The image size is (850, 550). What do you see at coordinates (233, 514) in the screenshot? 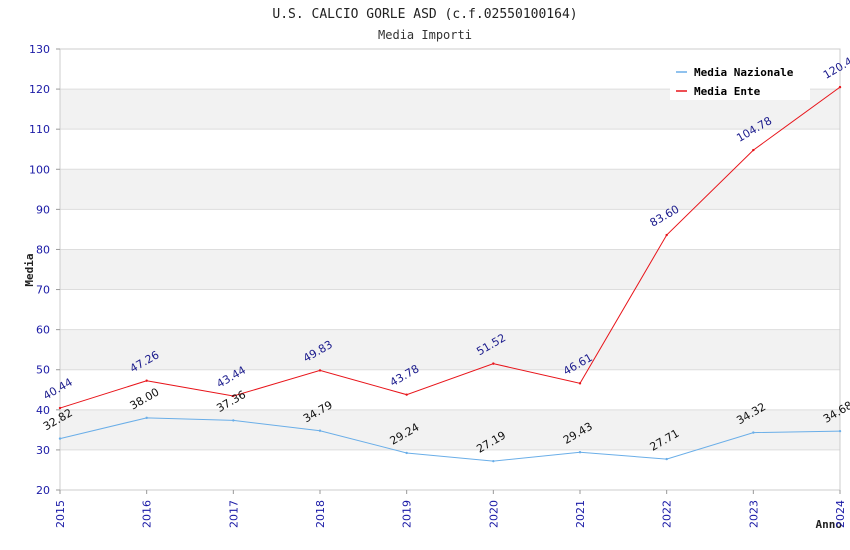
I see `x-tick-label: 2017` at bounding box center [233, 514].